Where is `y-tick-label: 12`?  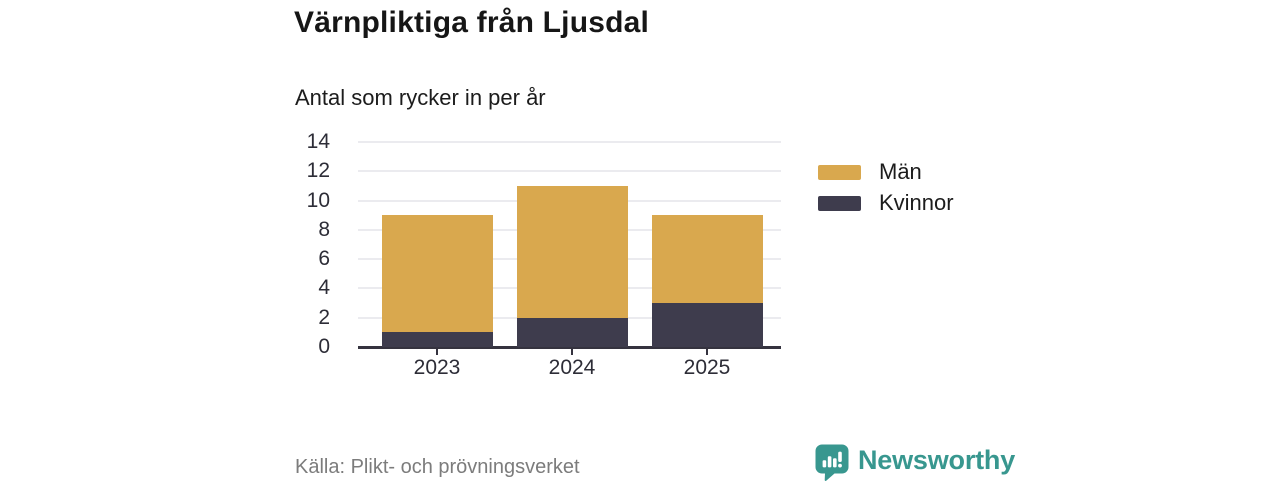
y-tick-label: 12 is located at coordinates (318, 171).